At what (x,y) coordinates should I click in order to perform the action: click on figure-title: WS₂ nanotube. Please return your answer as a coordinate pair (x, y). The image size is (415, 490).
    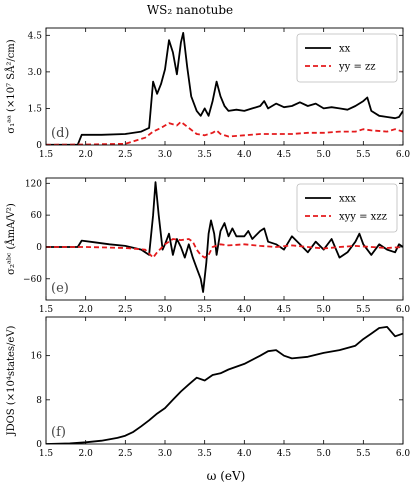
    Looking at the image, I should click on (190, 10).